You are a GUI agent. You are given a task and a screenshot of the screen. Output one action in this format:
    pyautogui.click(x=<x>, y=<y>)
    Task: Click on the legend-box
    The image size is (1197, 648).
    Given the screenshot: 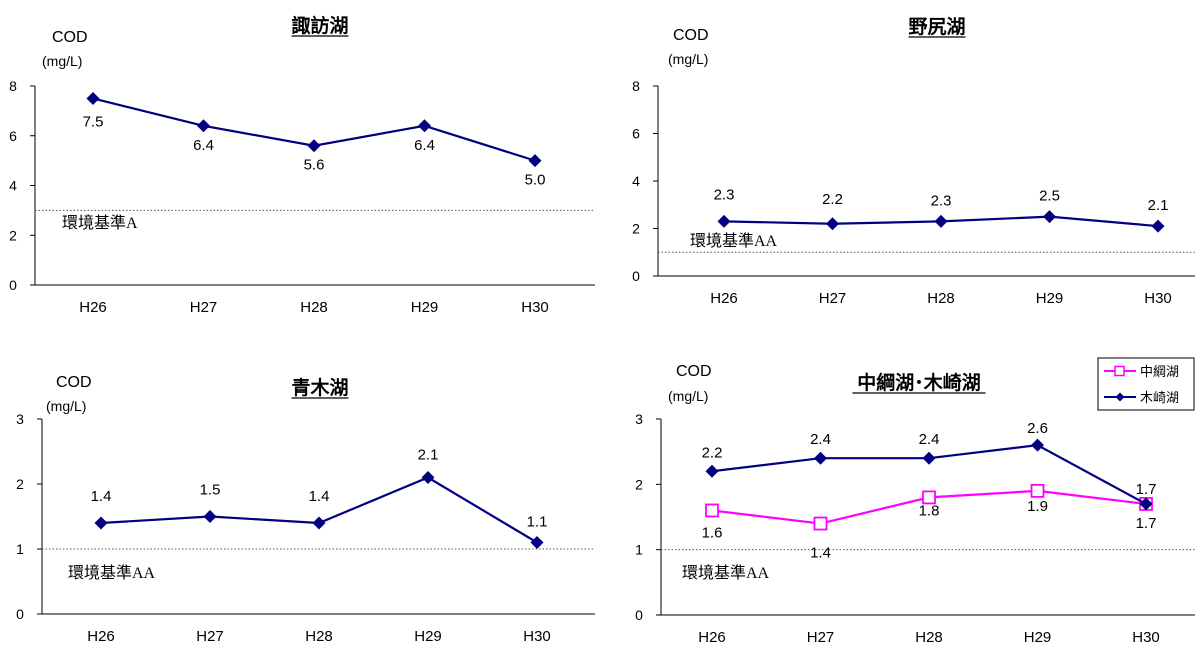 What is the action you would take?
    pyautogui.click(x=1146, y=384)
    